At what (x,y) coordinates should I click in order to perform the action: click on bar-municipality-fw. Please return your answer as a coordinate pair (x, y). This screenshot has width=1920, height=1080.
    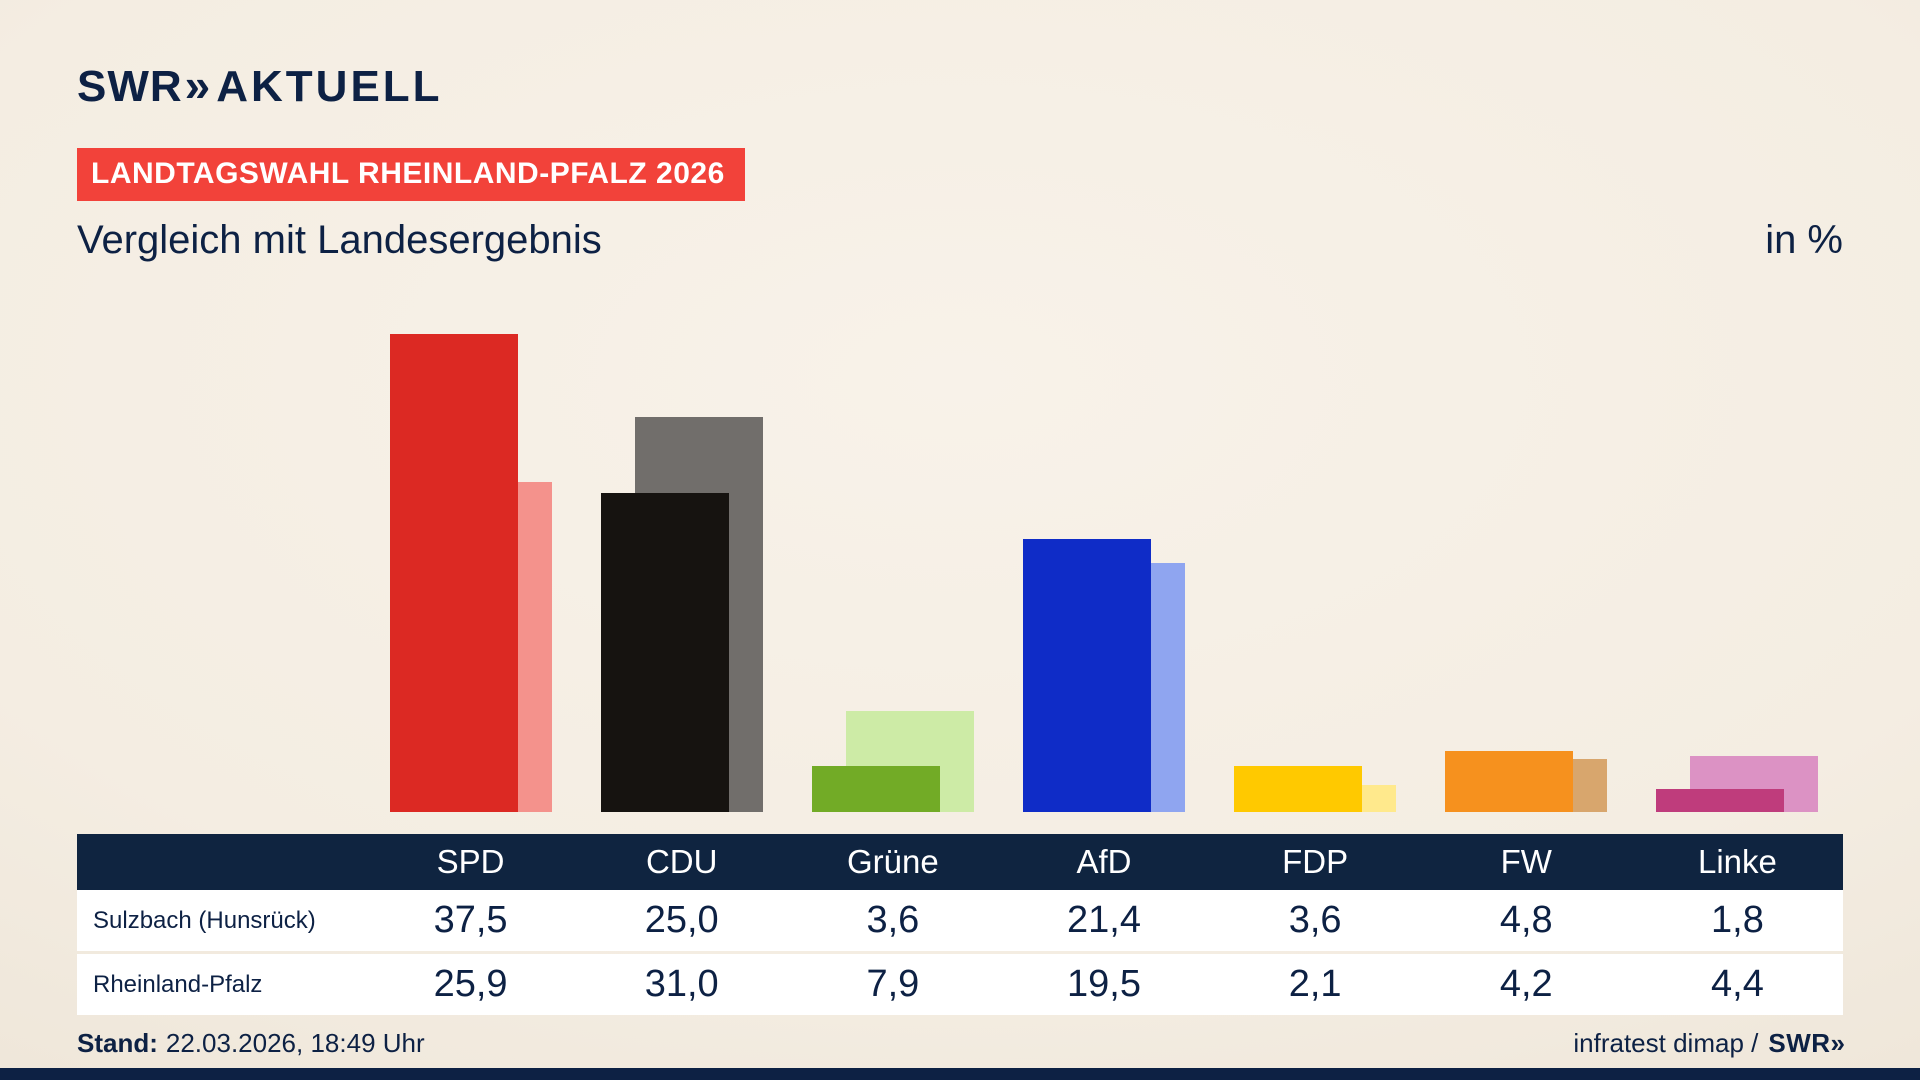
    Looking at the image, I should click on (1509, 781).